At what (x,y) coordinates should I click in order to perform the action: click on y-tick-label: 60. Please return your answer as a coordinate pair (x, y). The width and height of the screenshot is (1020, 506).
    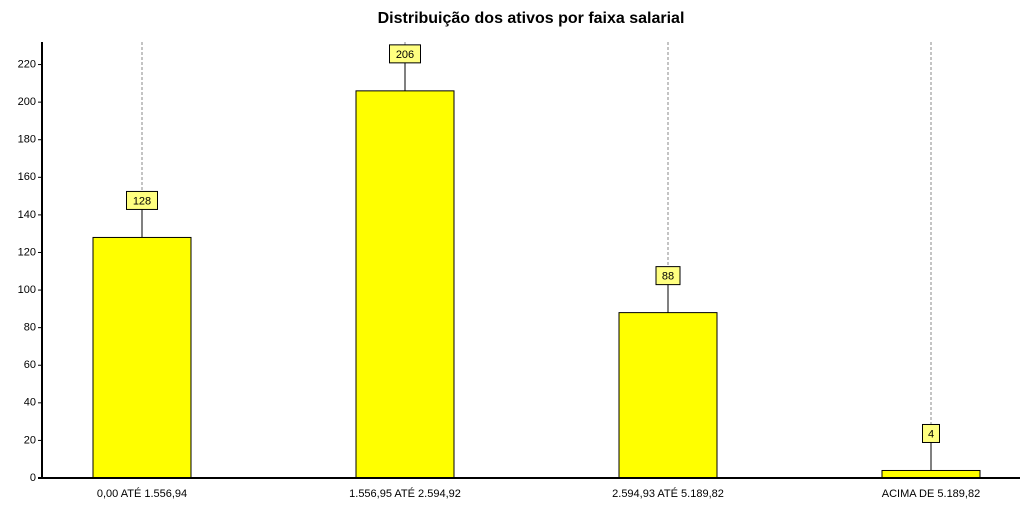
    Looking at the image, I should click on (30, 365).